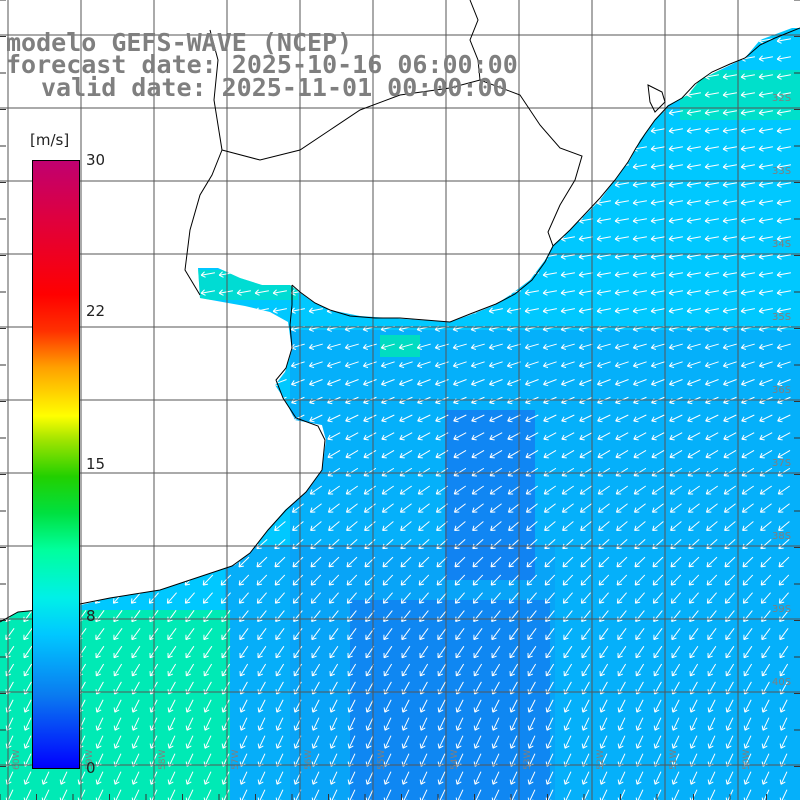 This screenshot has width=800, height=800. What do you see at coordinates (96, 160) in the screenshot?
I see `colorbar-tick-30: 30` at bounding box center [96, 160].